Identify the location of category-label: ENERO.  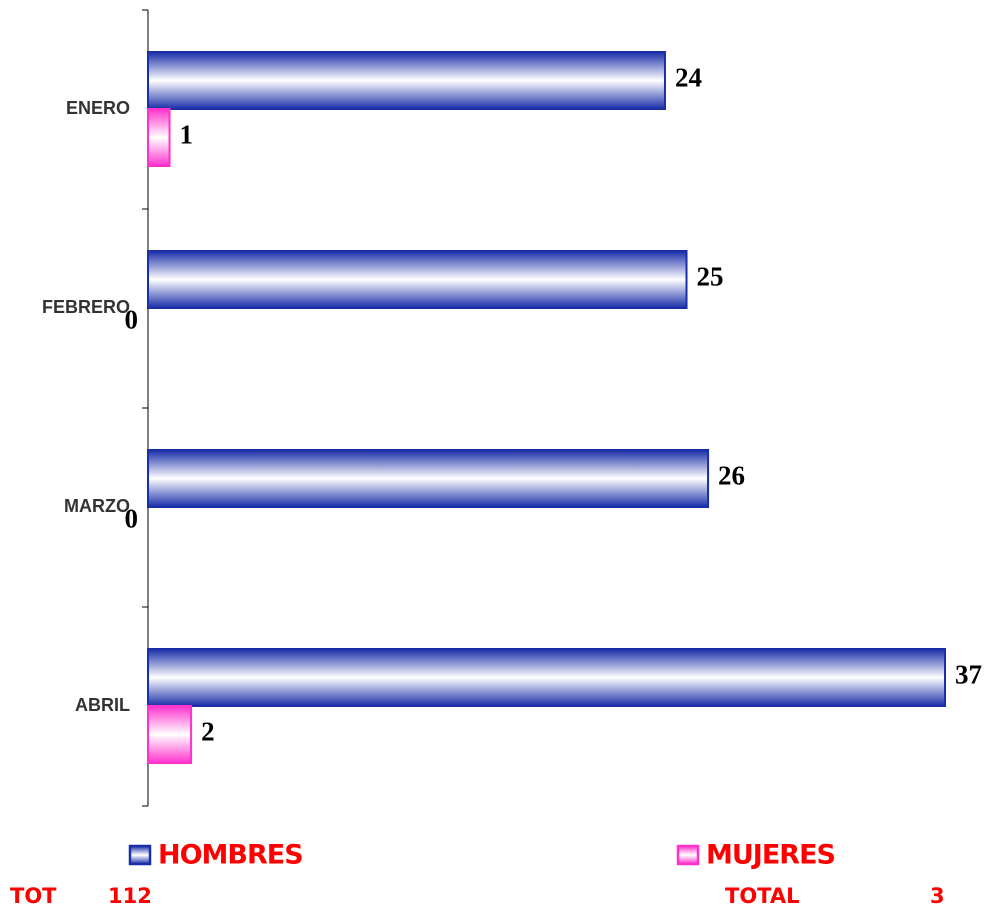
(98, 108).